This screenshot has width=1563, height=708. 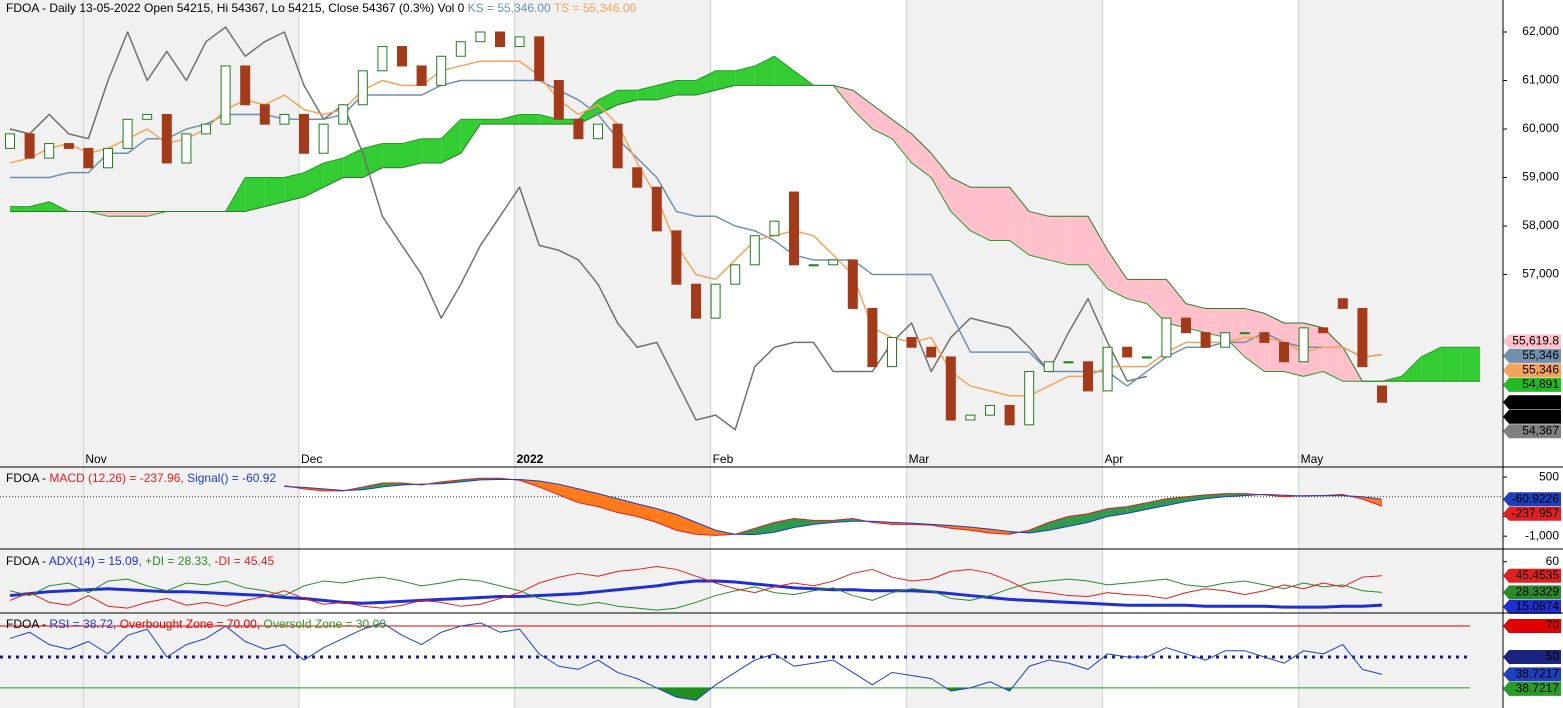 I want to click on oversold-fill, so click(x=696, y=694).